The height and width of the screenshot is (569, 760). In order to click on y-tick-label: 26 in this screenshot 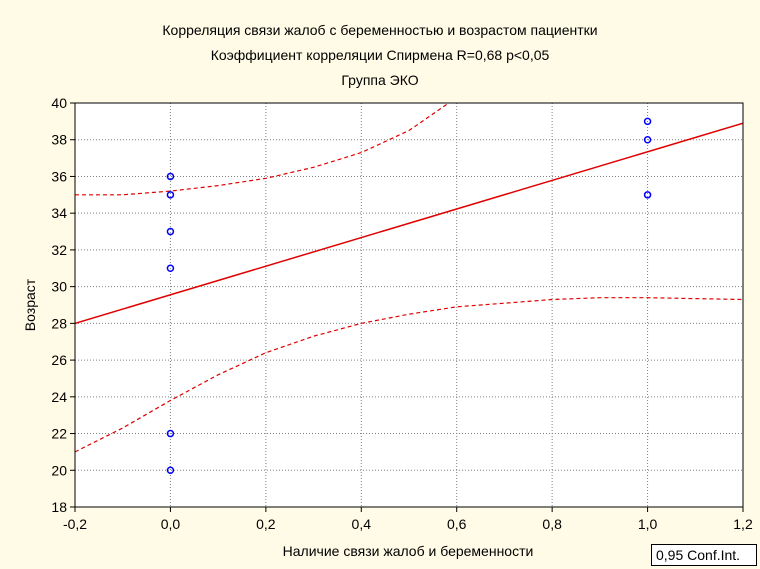, I will do `click(59, 360)`.